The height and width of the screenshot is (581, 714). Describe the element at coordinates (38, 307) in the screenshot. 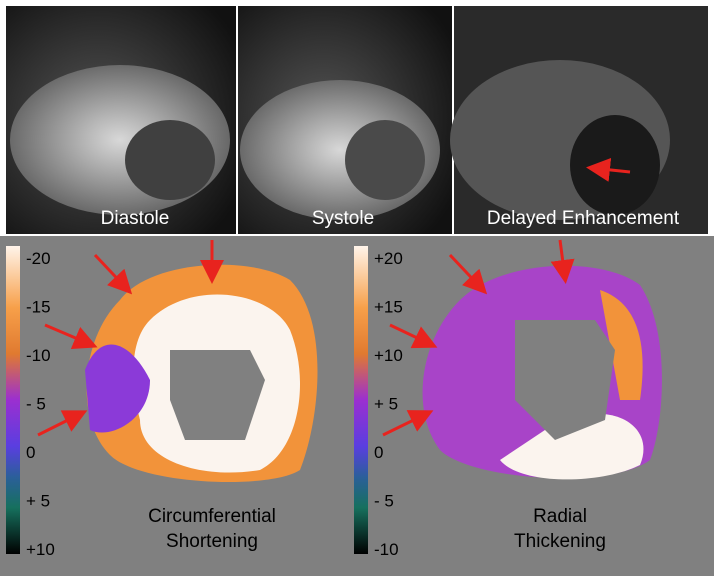

I see `colorbar-label: -15` at that location.